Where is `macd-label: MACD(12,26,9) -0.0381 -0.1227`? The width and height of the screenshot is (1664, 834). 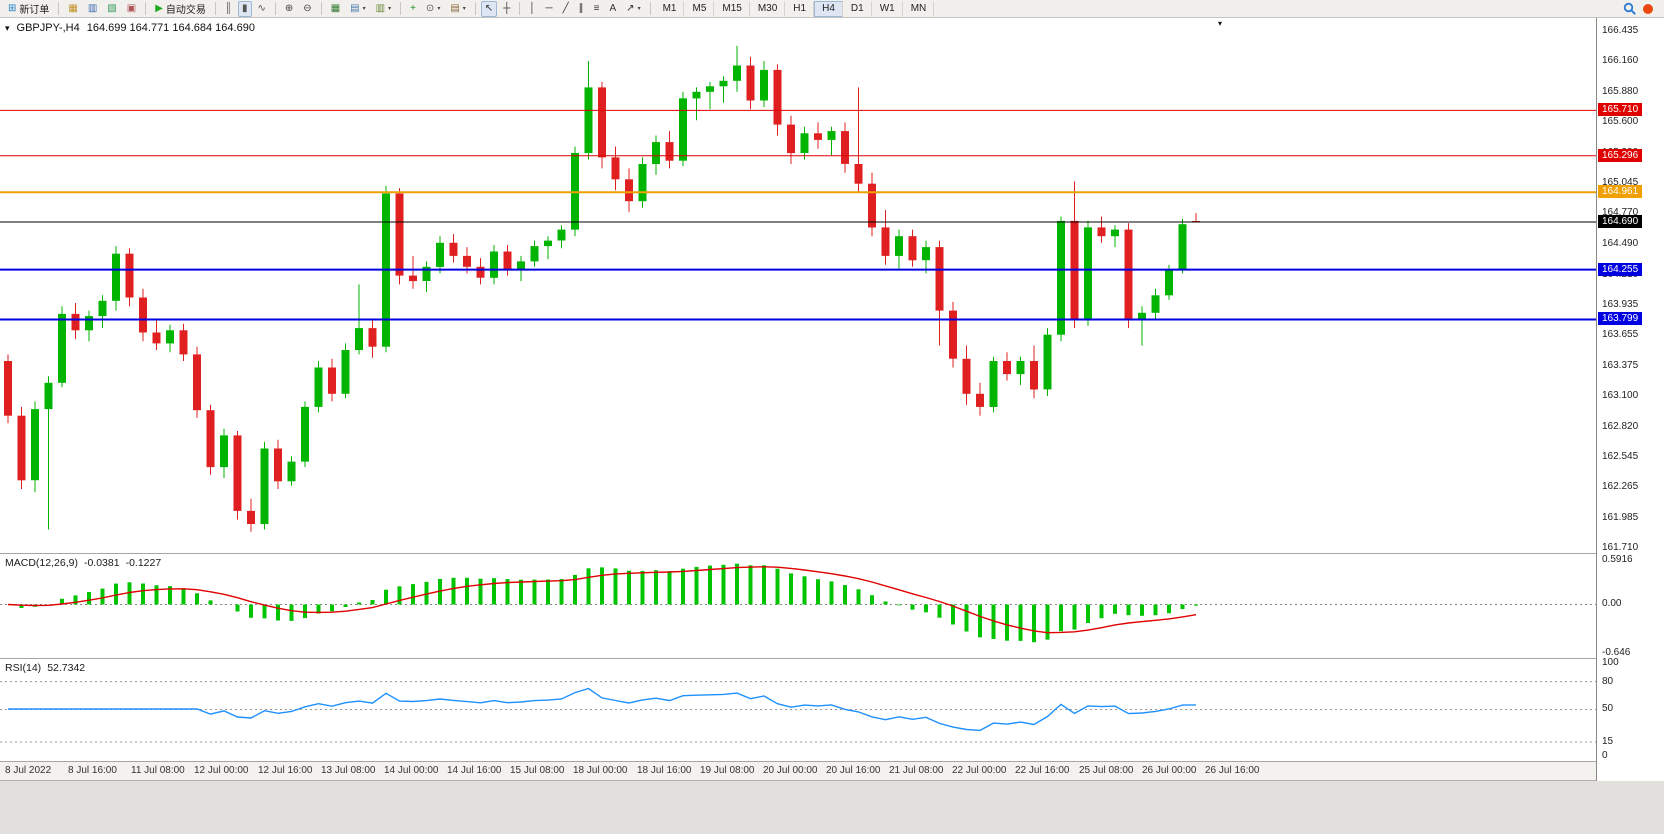 macd-label: MACD(12,26,9) -0.0381 -0.1227 is located at coordinates (83, 563).